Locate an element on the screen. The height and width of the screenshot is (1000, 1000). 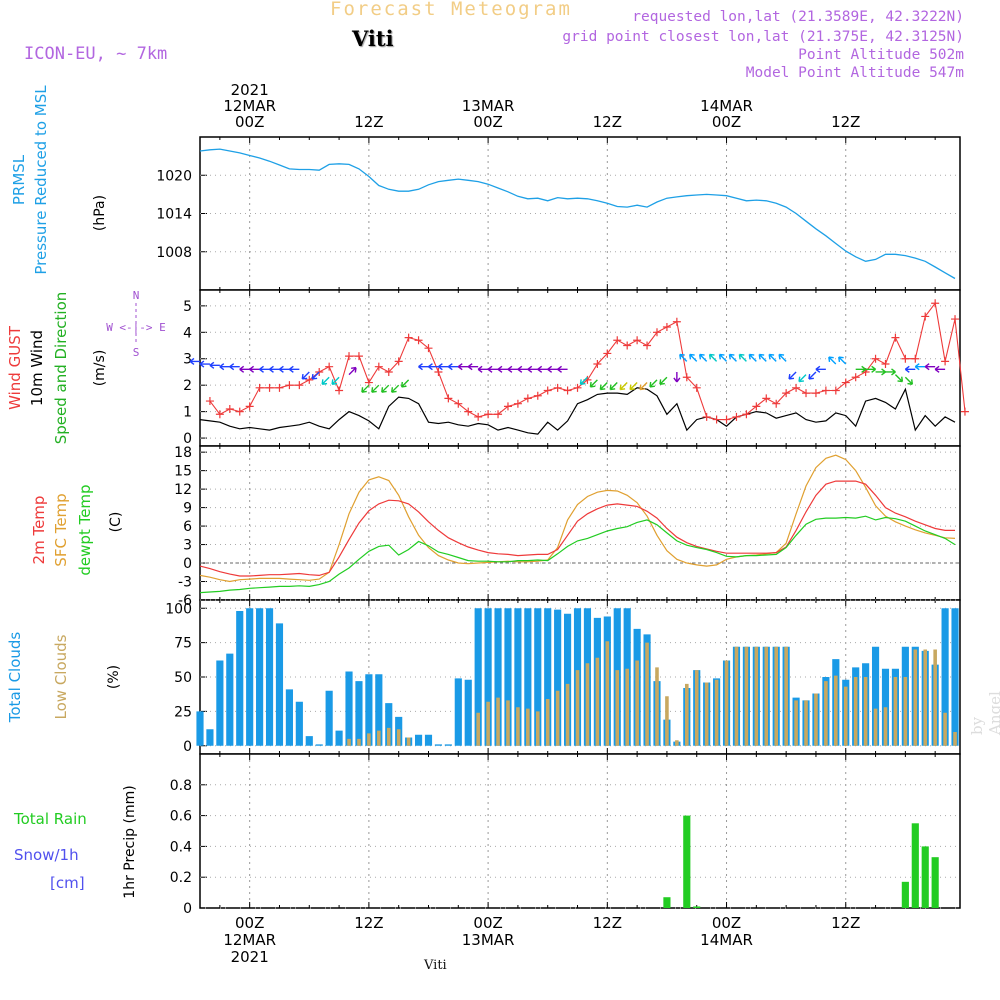
y-tick-label: 0.8 is located at coordinates (181, 786).